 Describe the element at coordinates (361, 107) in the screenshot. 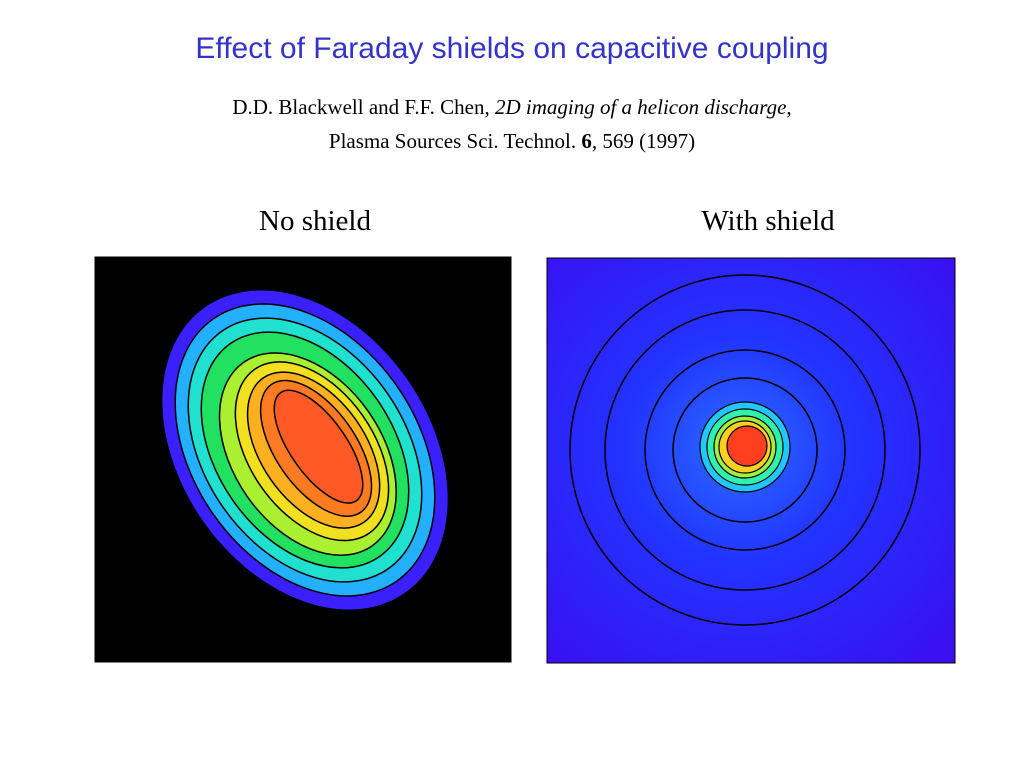

I see `authors: D.D. Blackwell and F.F. Chen,` at that location.